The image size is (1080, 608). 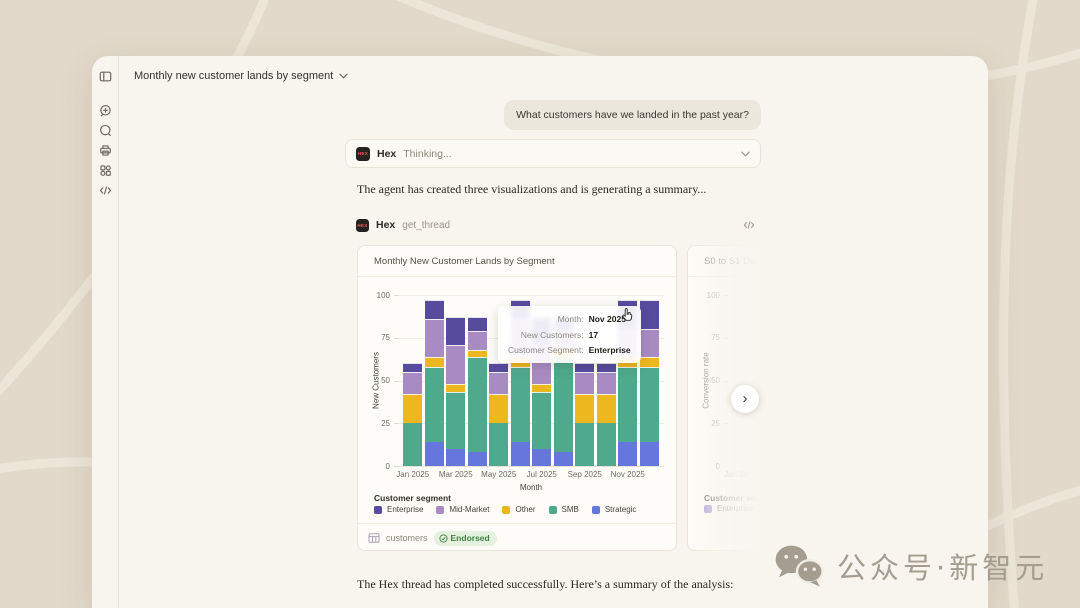 What do you see at coordinates (555, 225) in the screenshot?
I see `tool-call-row: HEX Hex get_thread` at bounding box center [555, 225].